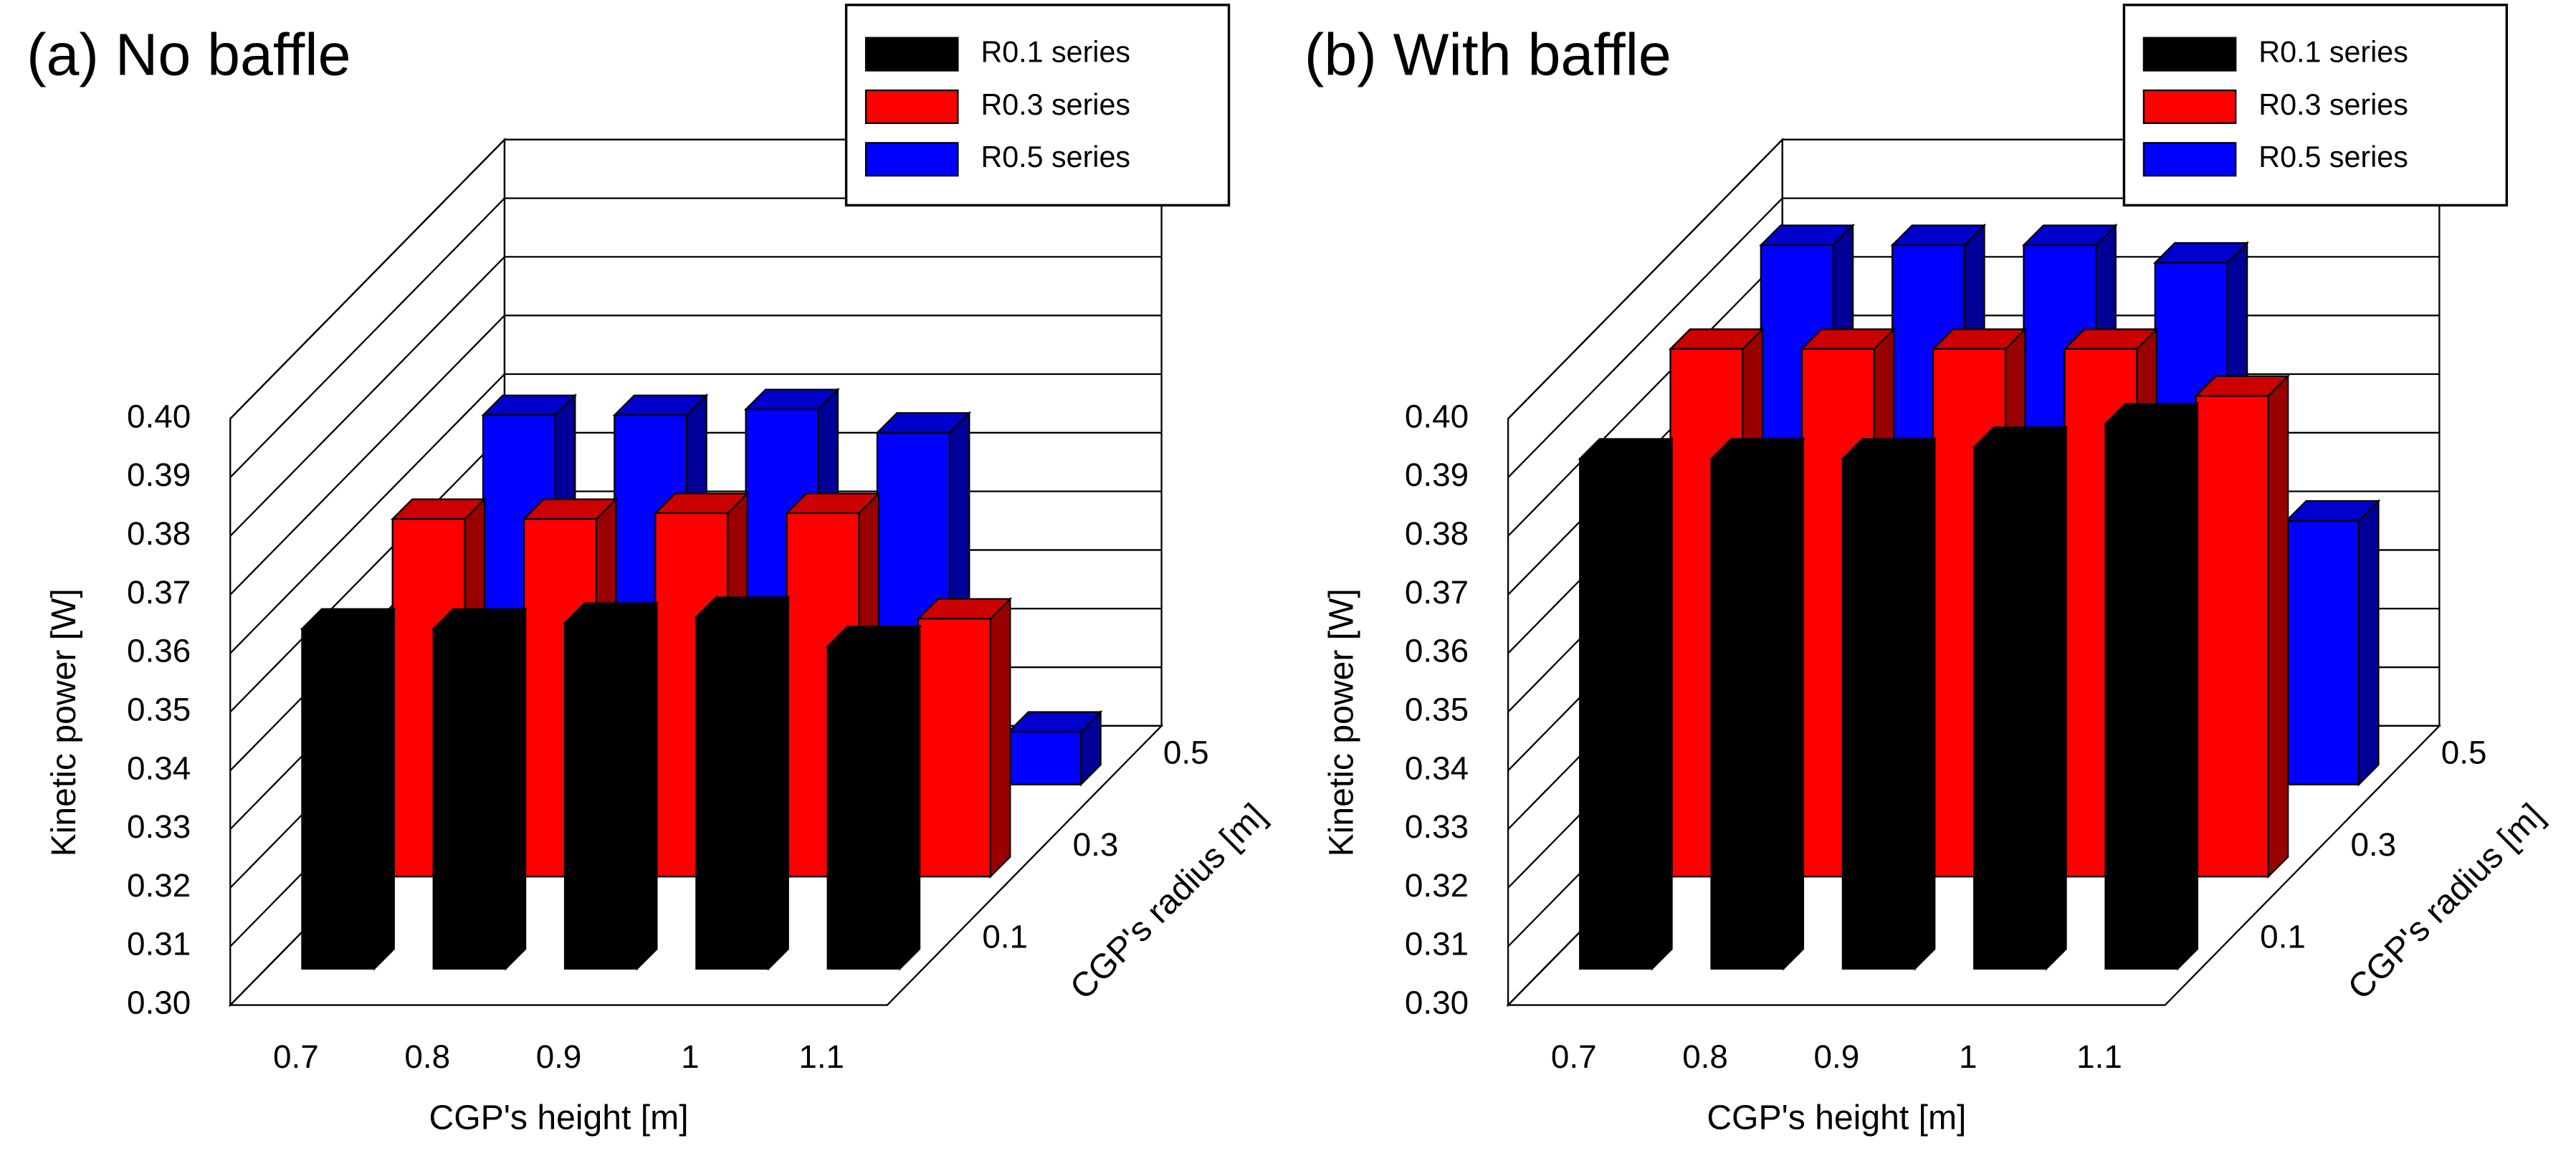  Describe the element at coordinates (63, 722) in the screenshot. I see `y-axis-label: Kinetic power [W]` at that location.